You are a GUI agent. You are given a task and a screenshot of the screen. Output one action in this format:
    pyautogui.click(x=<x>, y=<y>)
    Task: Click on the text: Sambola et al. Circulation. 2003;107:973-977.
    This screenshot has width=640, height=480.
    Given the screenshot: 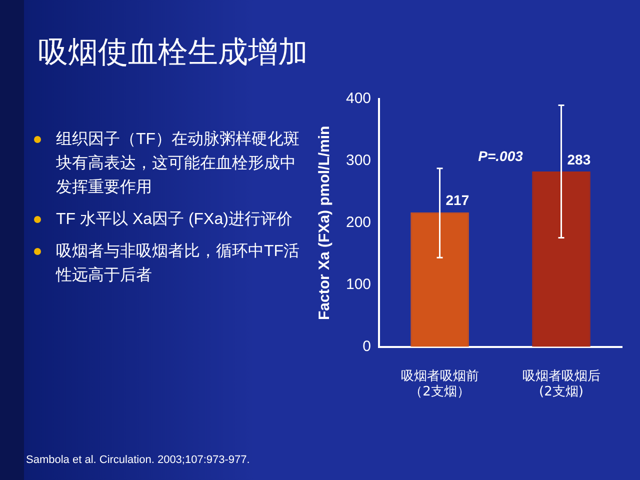 What is the action you would take?
    pyautogui.click(x=138, y=460)
    